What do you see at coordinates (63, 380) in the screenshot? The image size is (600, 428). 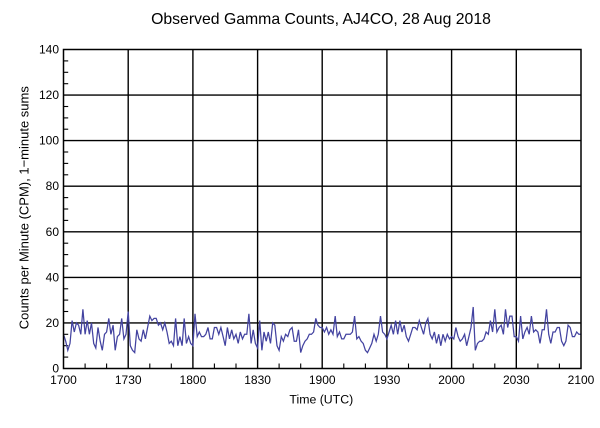 I see `svg-text: 1700` at bounding box center [63, 380].